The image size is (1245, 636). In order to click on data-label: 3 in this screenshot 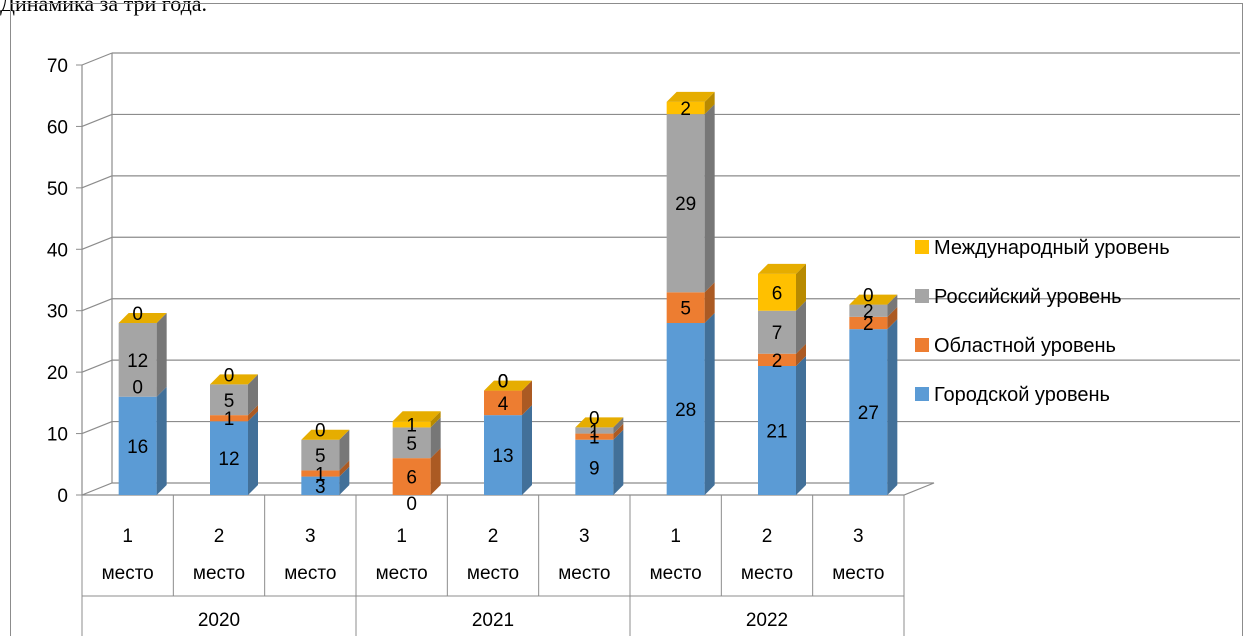, I will do `click(320, 487)`.